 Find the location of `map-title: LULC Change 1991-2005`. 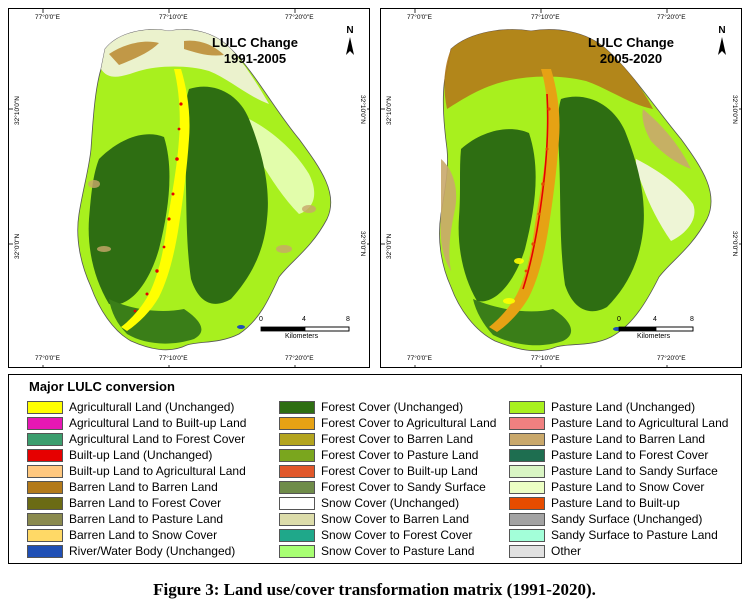

map-title: LULC Change 1991-2005 is located at coordinates (255, 51).